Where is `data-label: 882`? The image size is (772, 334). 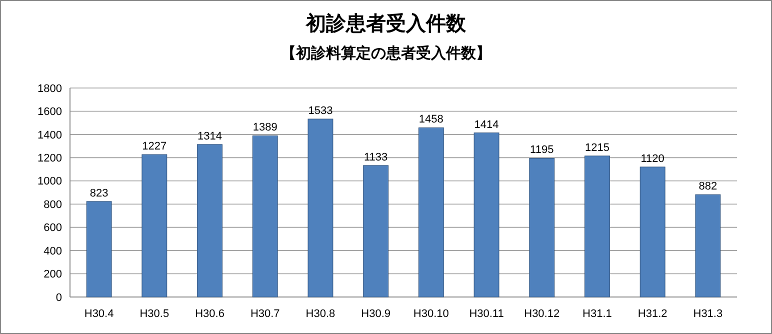
data-label: 882 is located at coordinates (708, 186).